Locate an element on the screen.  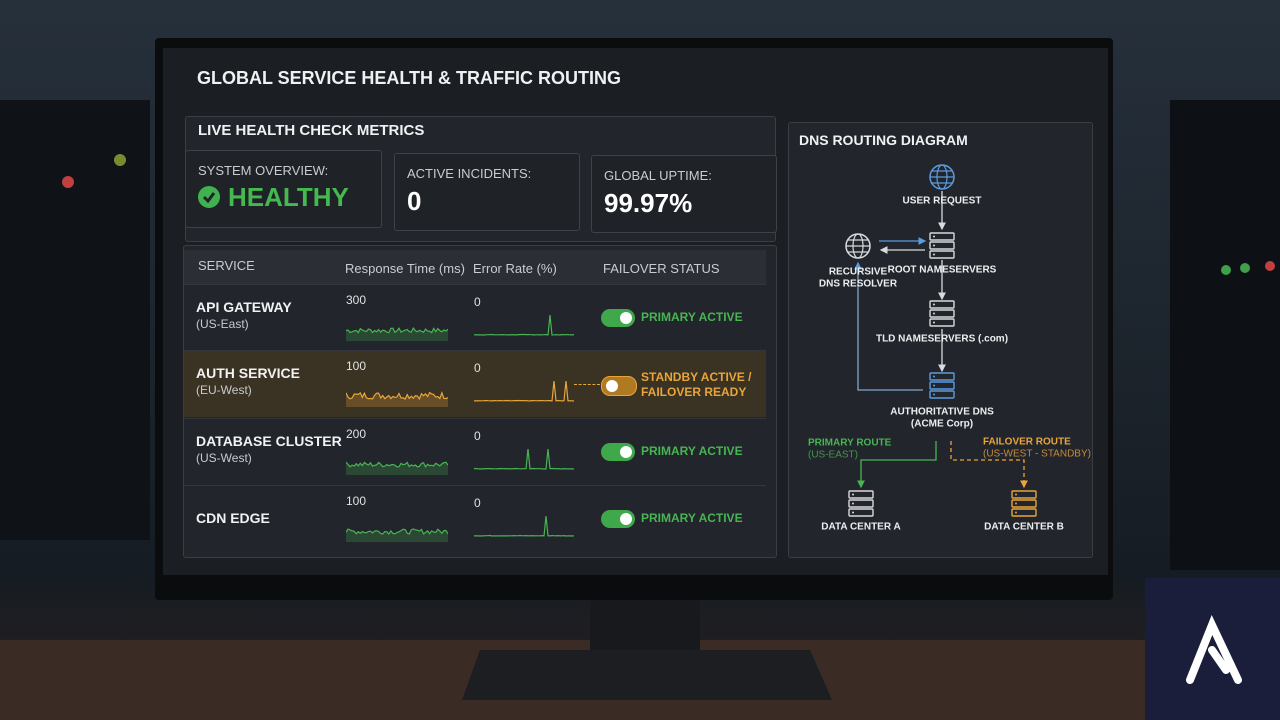
table-header is located at coordinates (475, 267).